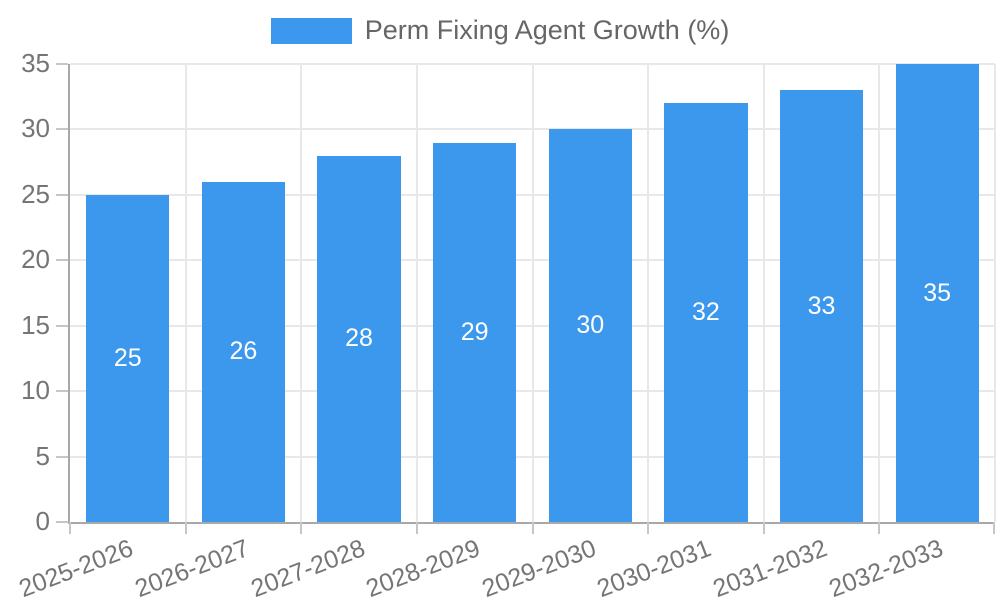 The width and height of the screenshot is (1000, 600). I want to click on x-tick-label: 2031-2032, so click(770, 567).